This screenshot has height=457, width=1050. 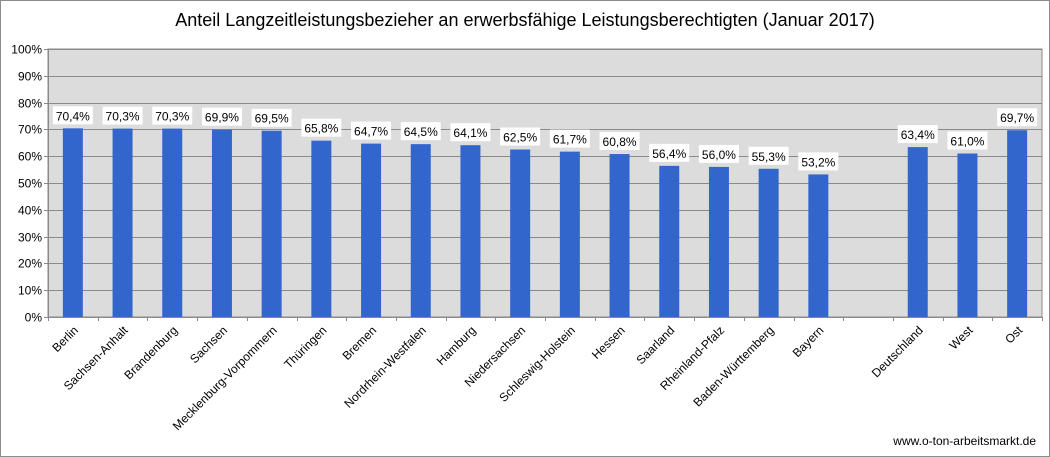 I want to click on x-tick-label: Nordrhein-Westfalen, so click(x=385, y=367).